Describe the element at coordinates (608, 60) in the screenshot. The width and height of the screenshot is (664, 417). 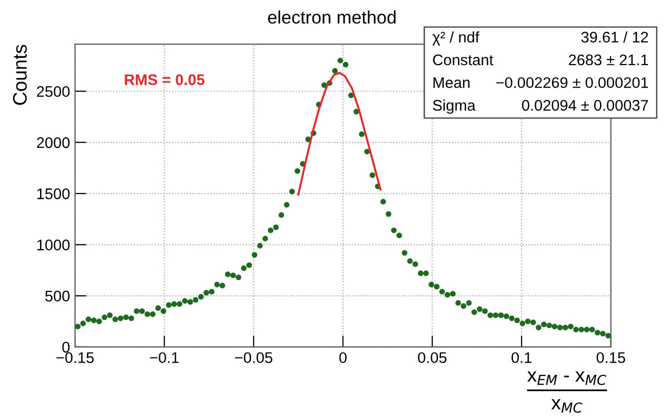
I see `annotation: 2683 ± 21.1` at that location.